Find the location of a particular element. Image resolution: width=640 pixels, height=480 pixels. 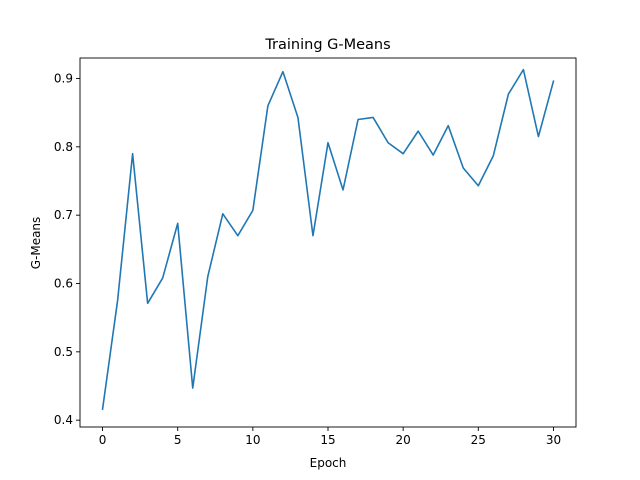

x-axis-label: Epoch is located at coordinates (328, 463).